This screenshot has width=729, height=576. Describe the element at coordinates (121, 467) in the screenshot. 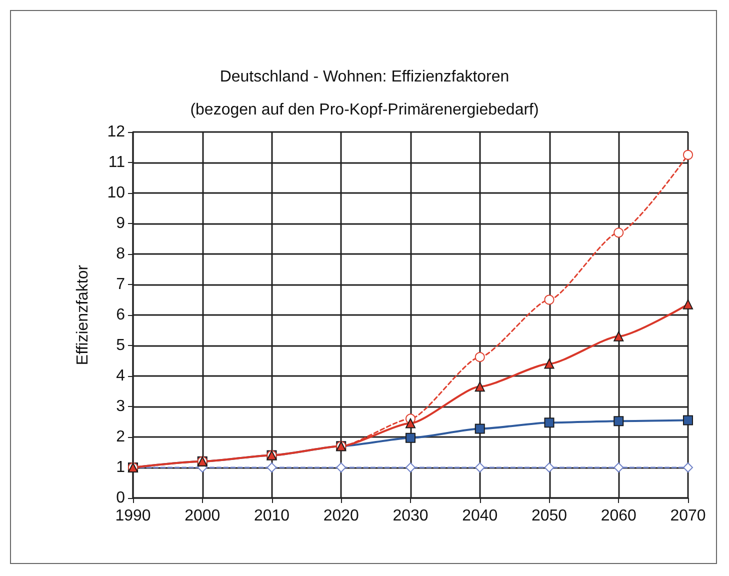

I see `y-tick-label: 1` at that location.